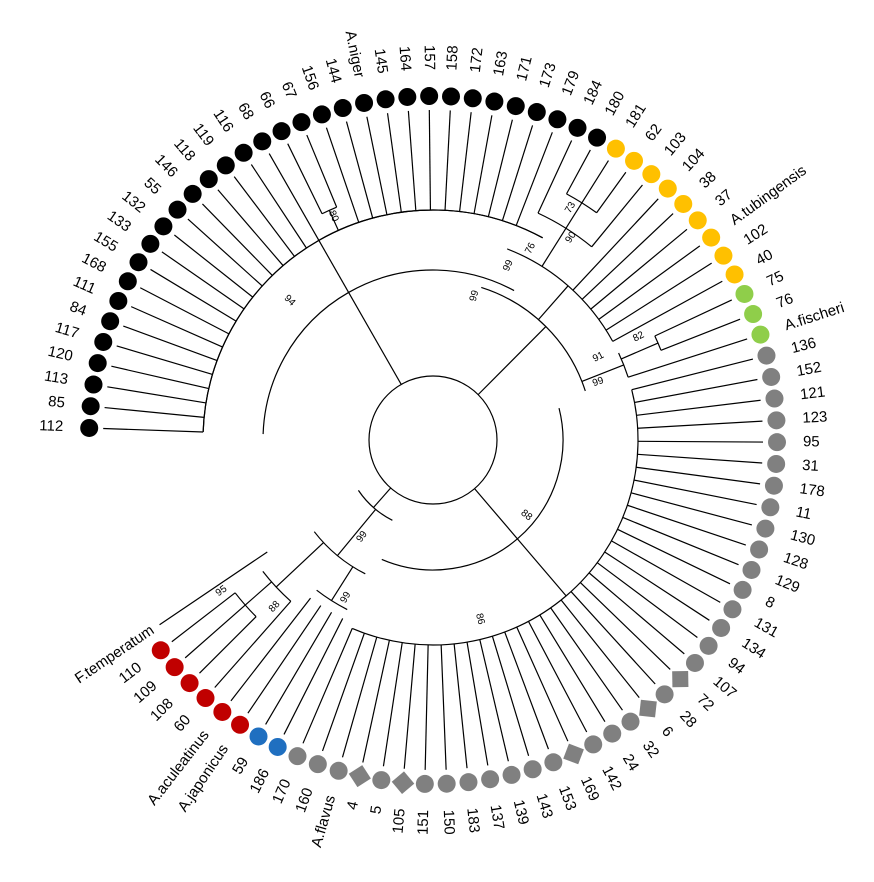 The height and width of the screenshot is (882, 874). I want to click on leaf-label-118: 118, so click(184, 149).